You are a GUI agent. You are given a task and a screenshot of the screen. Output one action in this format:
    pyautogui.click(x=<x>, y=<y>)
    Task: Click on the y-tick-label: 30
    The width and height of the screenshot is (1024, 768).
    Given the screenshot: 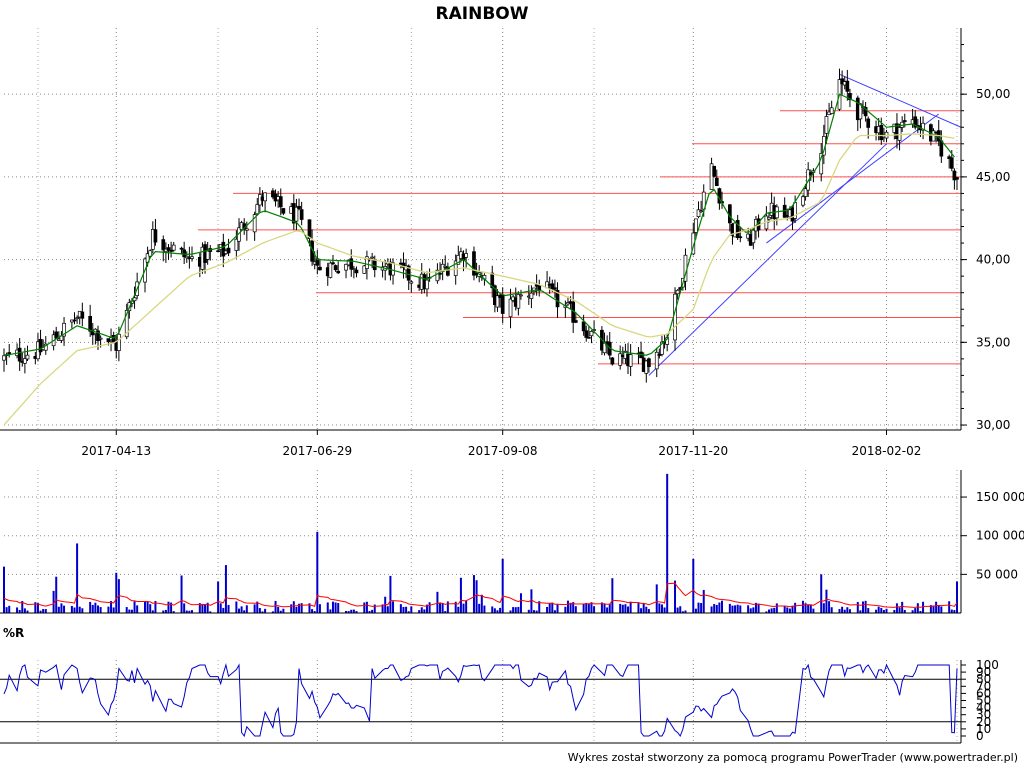 What is the action you would take?
    pyautogui.click(x=983, y=715)
    